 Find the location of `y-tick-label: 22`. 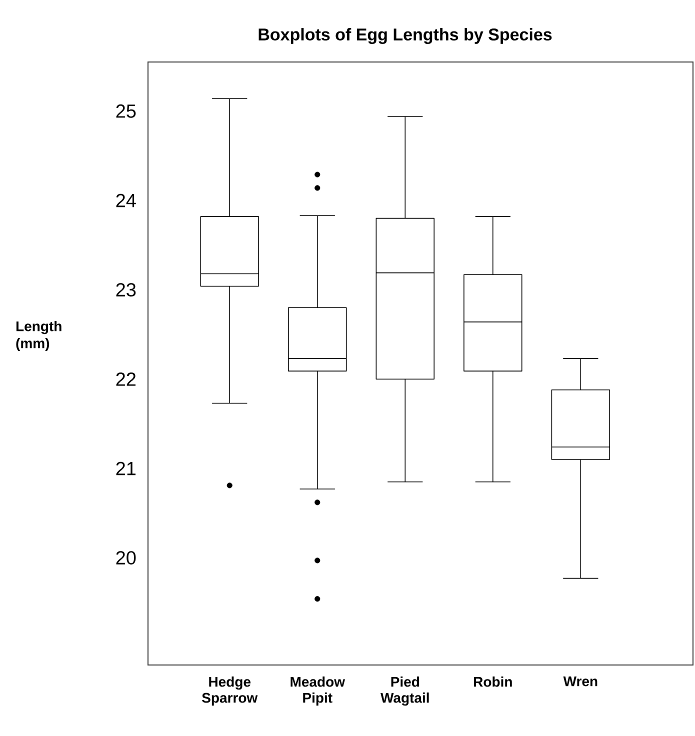

y-tick-label: 22 is located at coordinates (126, 379).